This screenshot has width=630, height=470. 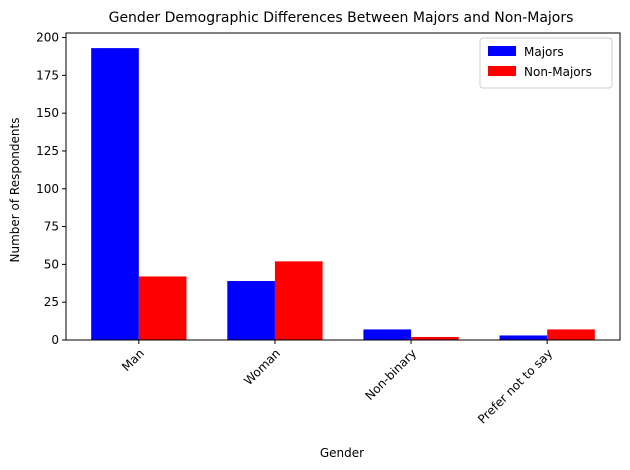 I want to click on bar-majors-woman, so click(x=251, y=310).